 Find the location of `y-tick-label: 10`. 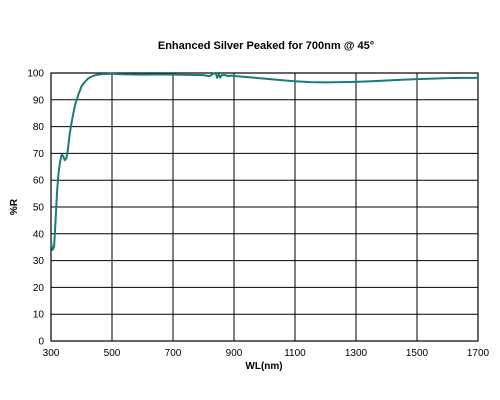

y-tick-label: 10 is located at coordinates (39, 315).